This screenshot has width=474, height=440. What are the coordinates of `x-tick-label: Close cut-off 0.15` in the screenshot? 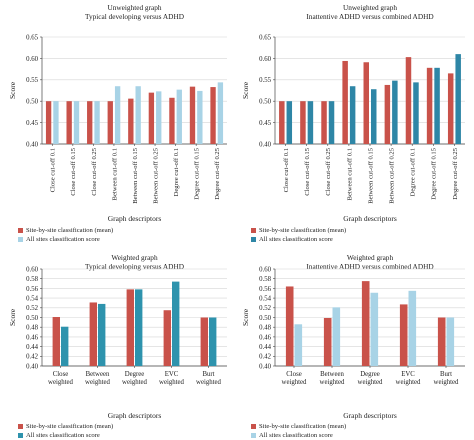 It's located at (73, 171).